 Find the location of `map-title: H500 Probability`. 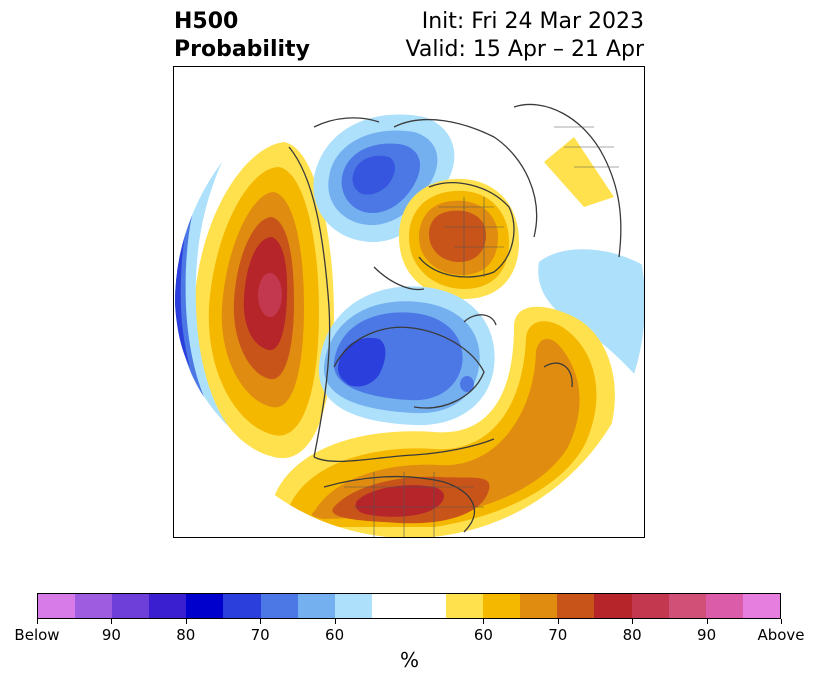

map-title: H500 Probability is located at coordinates (242, 36).